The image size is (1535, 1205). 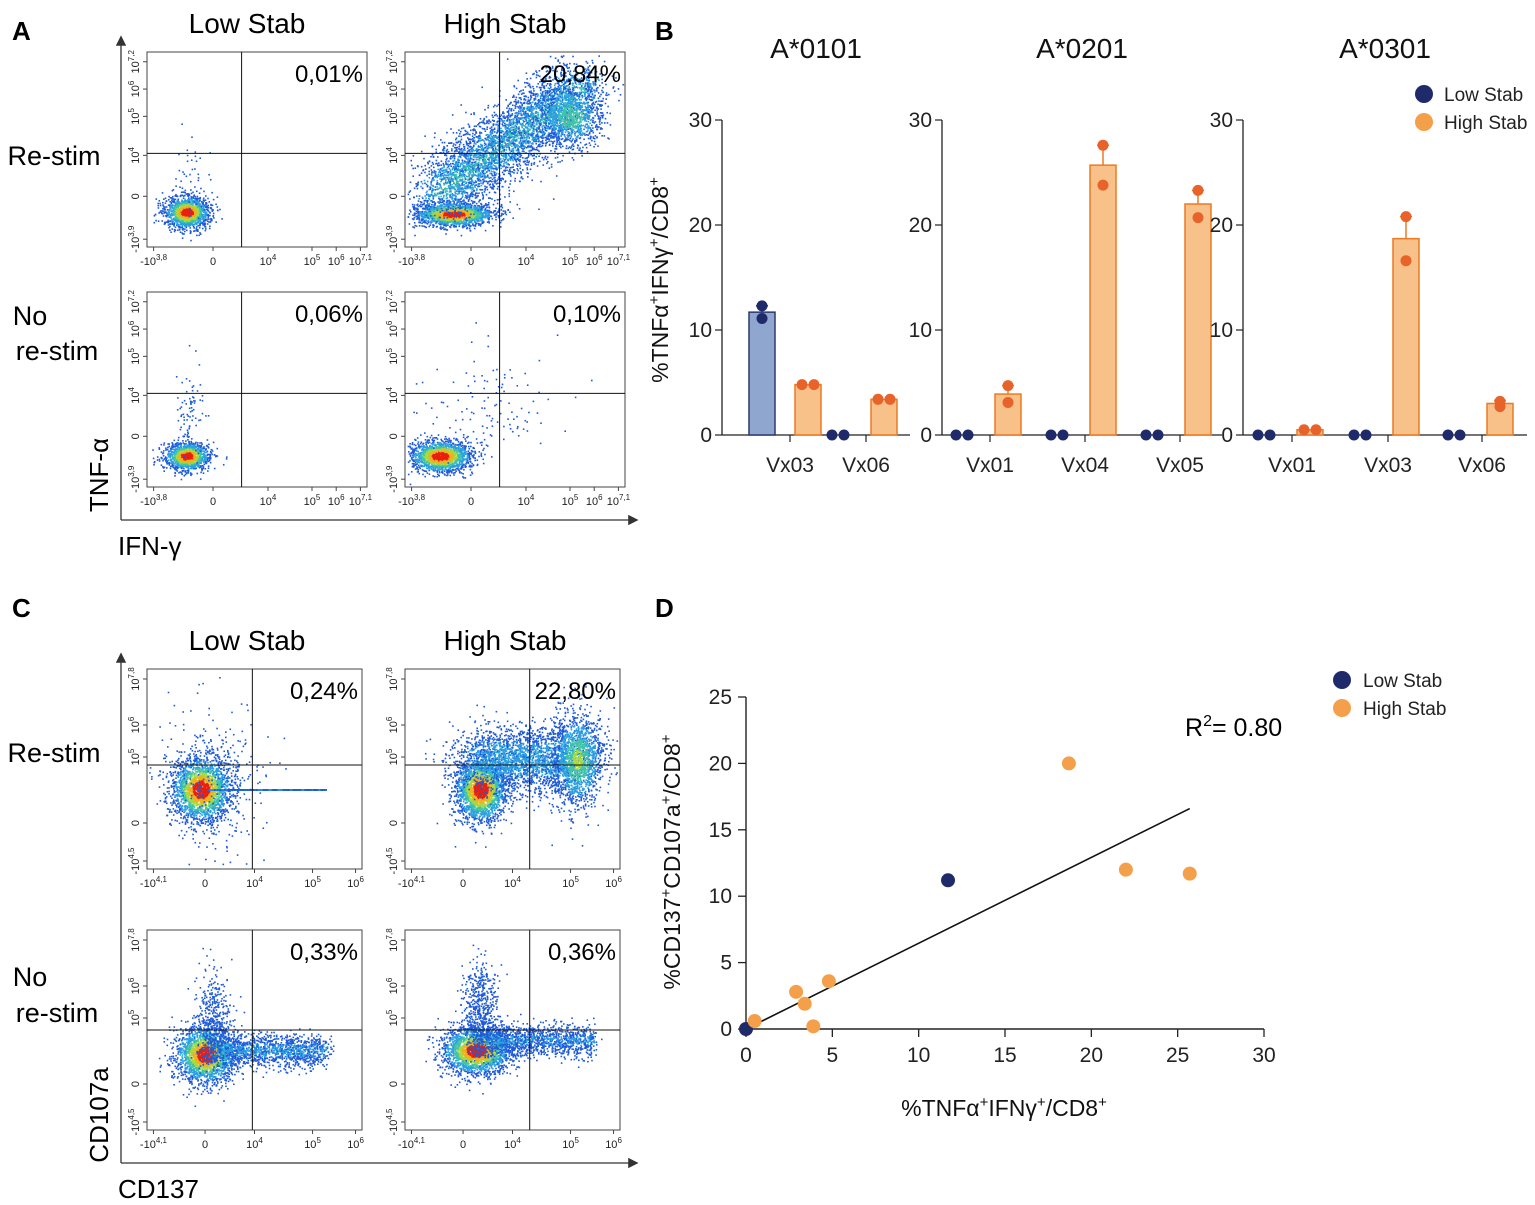 What do you see at coordinates (1085, 465) in the screenshot?
I see `x-tick-label: Vx04` at bounding box center [1085, 465].